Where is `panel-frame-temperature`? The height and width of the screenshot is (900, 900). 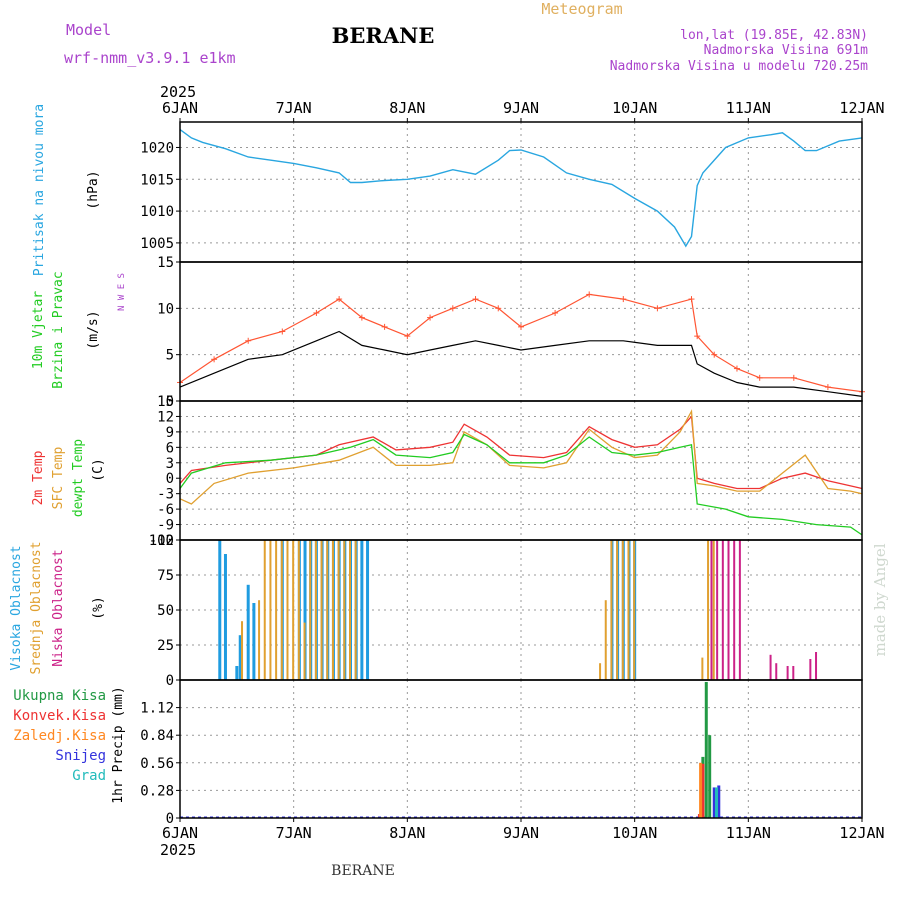 panel-frame-temperature is located at coordinates (521, 470).